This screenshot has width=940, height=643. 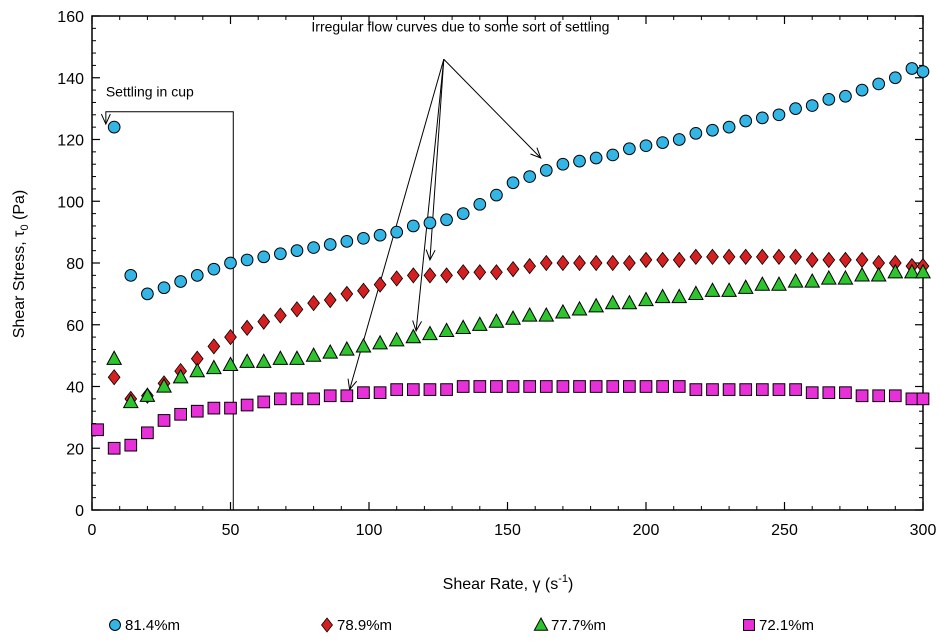 I want to click on y-tick-label: 40, so click(x=75, y=388).